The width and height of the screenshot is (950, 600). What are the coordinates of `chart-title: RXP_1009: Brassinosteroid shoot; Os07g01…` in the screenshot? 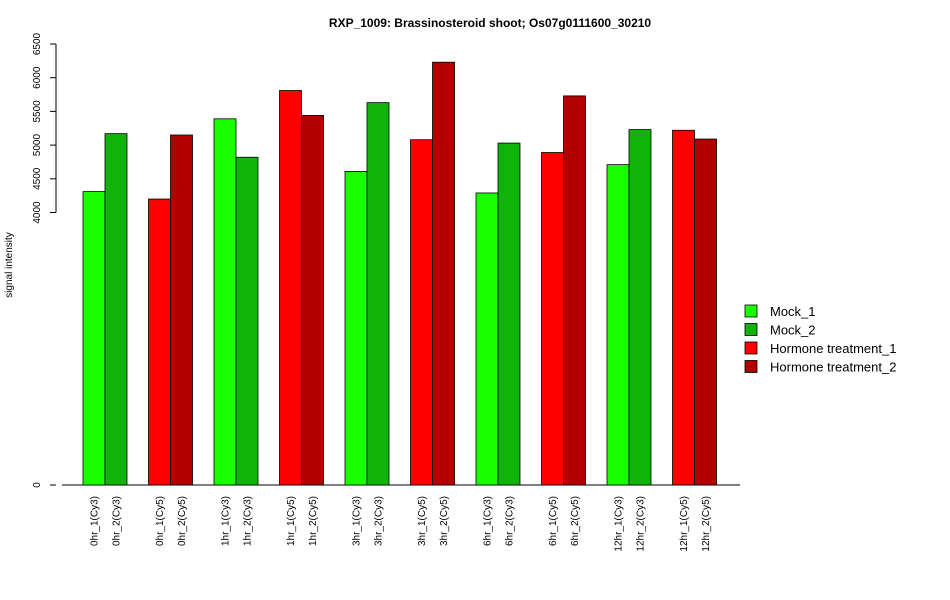 It's located at (490, 23).